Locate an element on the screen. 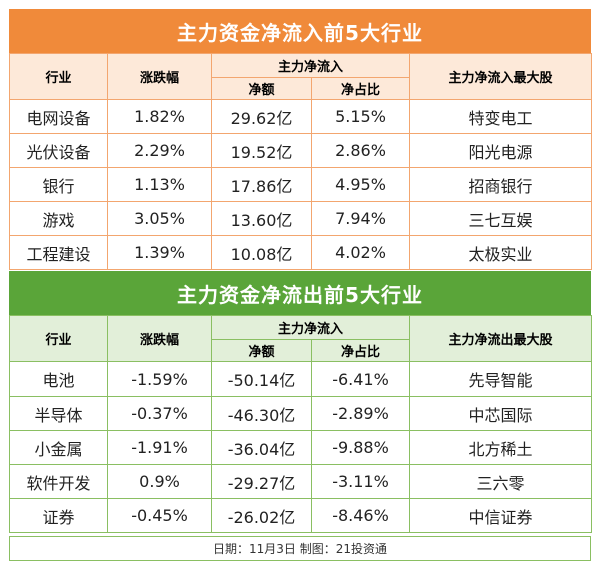 The image size is (600, 569). outflow-row: 证券 -0.45% -26.02亿 -8.46% 中信证券 is located at coordinates (301, 515).